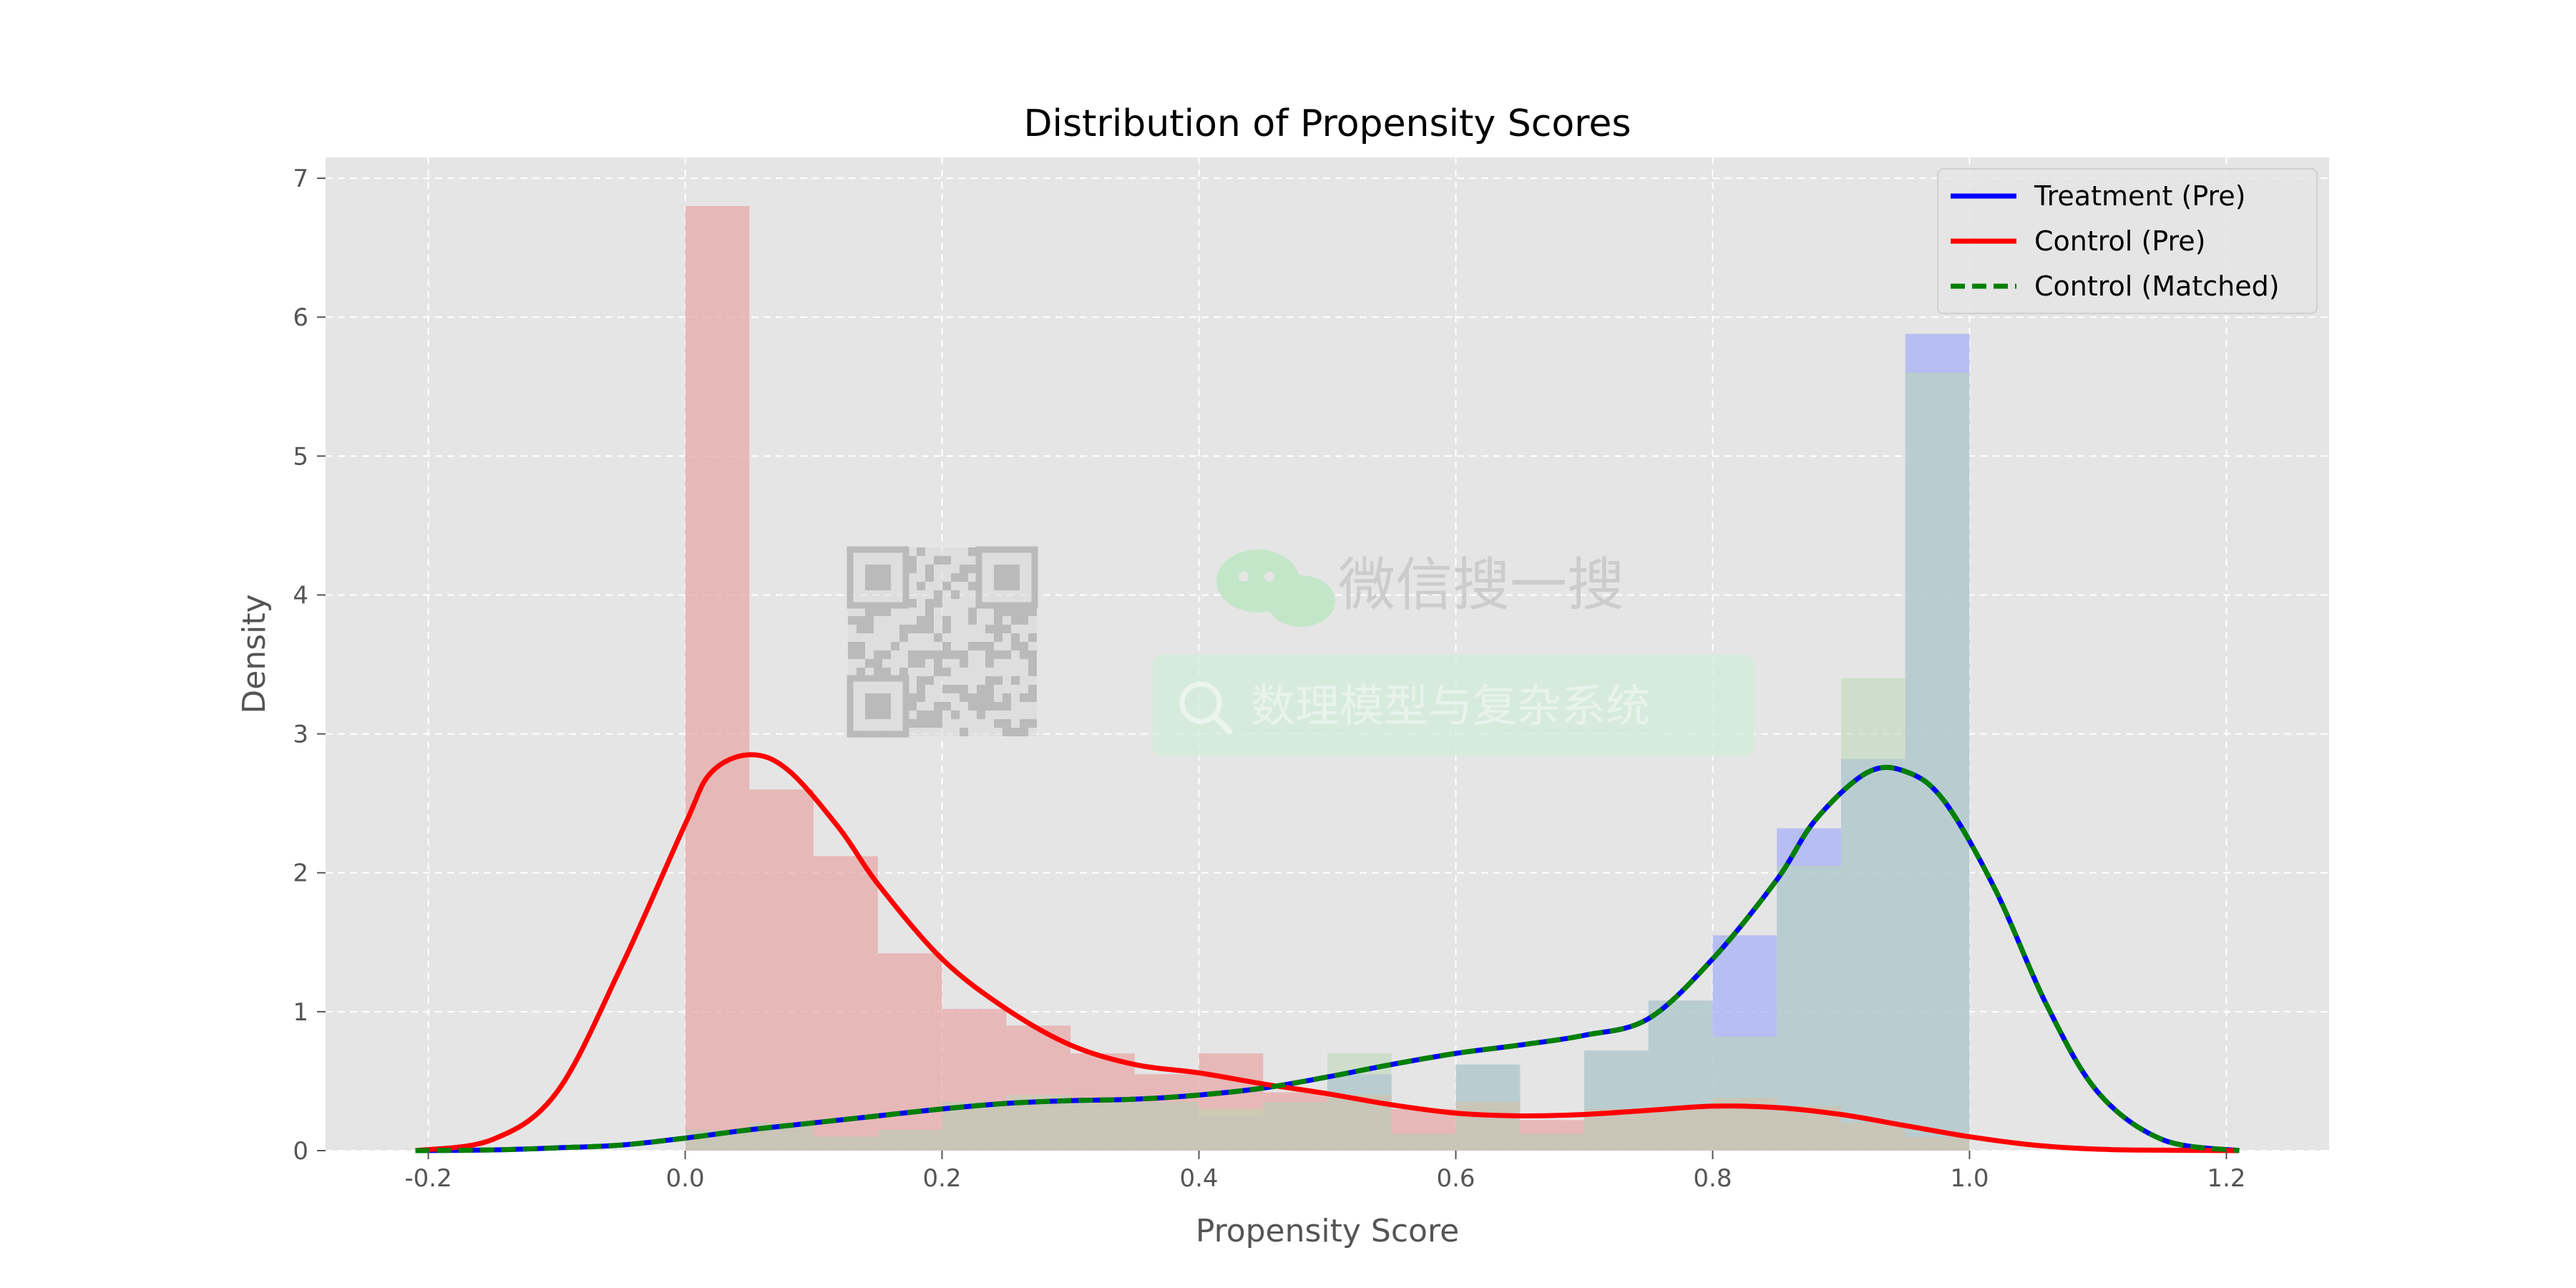 This screenshot has height=1288, width=2576. I want to click on y-tick-label-1: 1, so click(300, 1012).